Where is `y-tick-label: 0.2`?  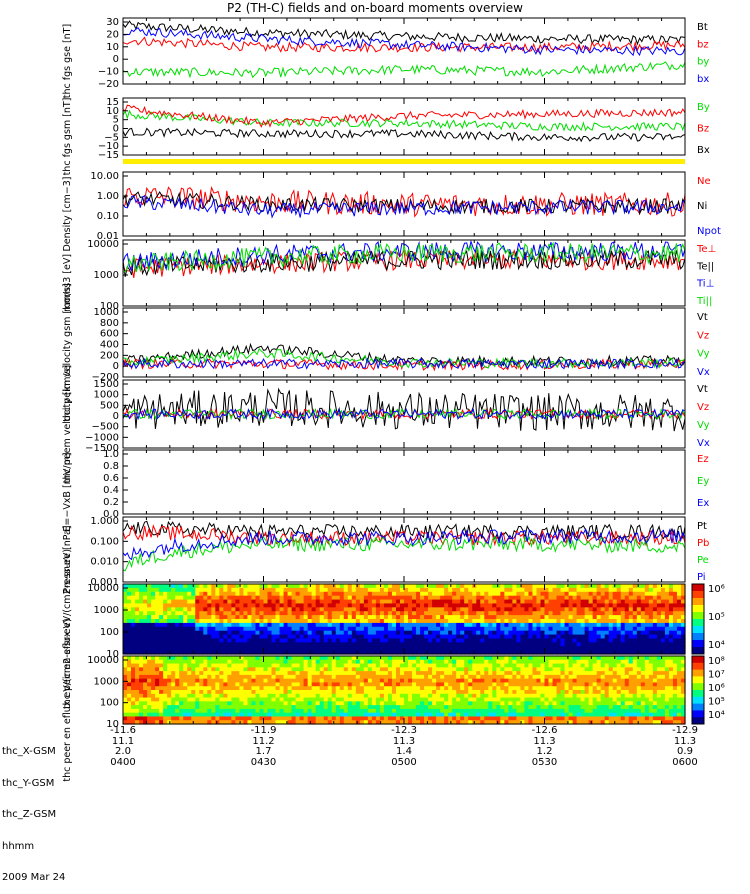 y-tick-label: 0.2 is located at coordinates (111, 502).